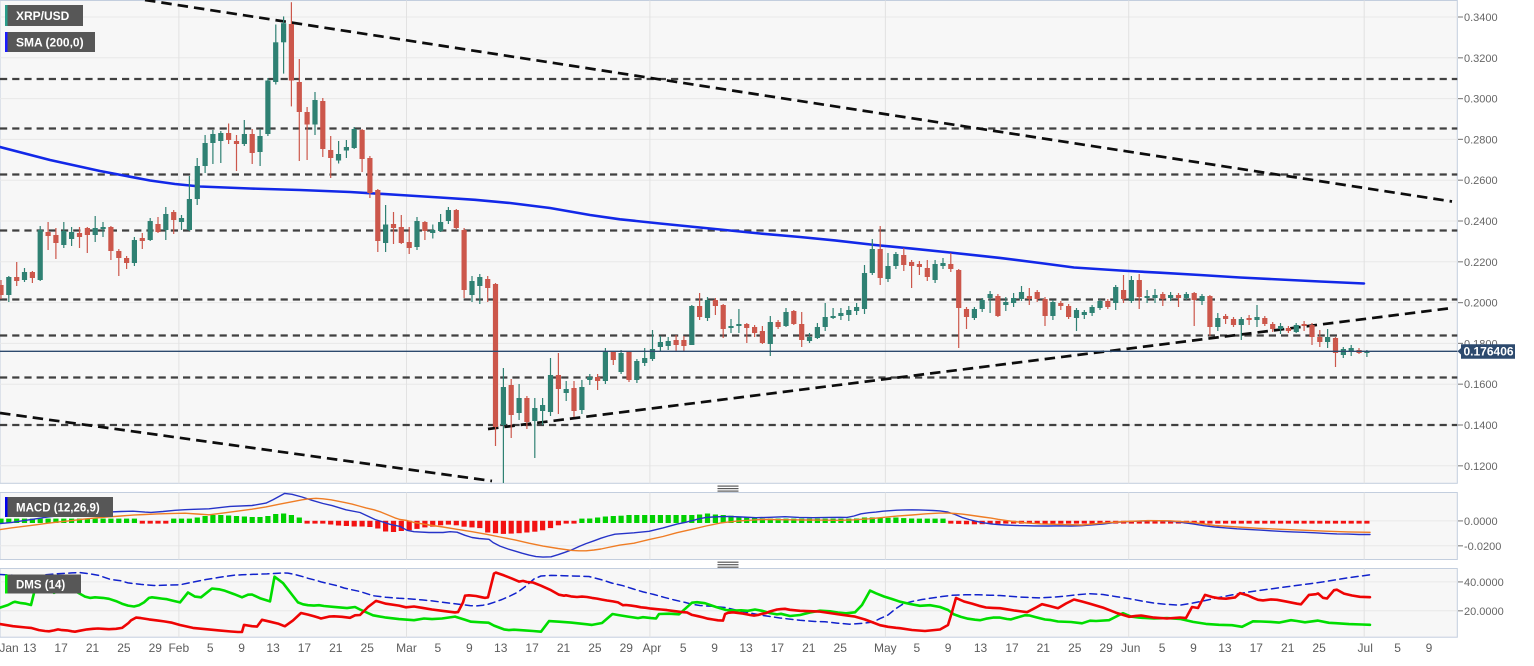 The height and width of the screenshot is (666, 1534). I want to click on svg-text: 0.1600, so click(1481, 385).